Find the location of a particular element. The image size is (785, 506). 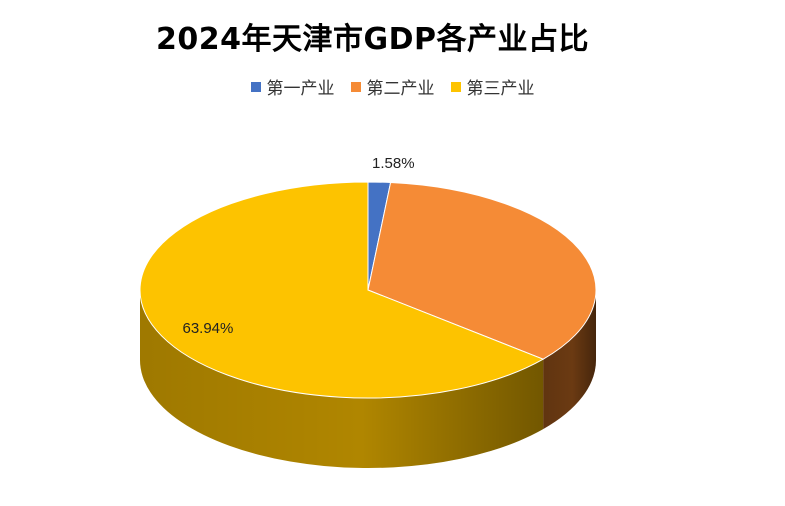

legend-item-primary: 第一产业 is located at coordinates (292, 86).